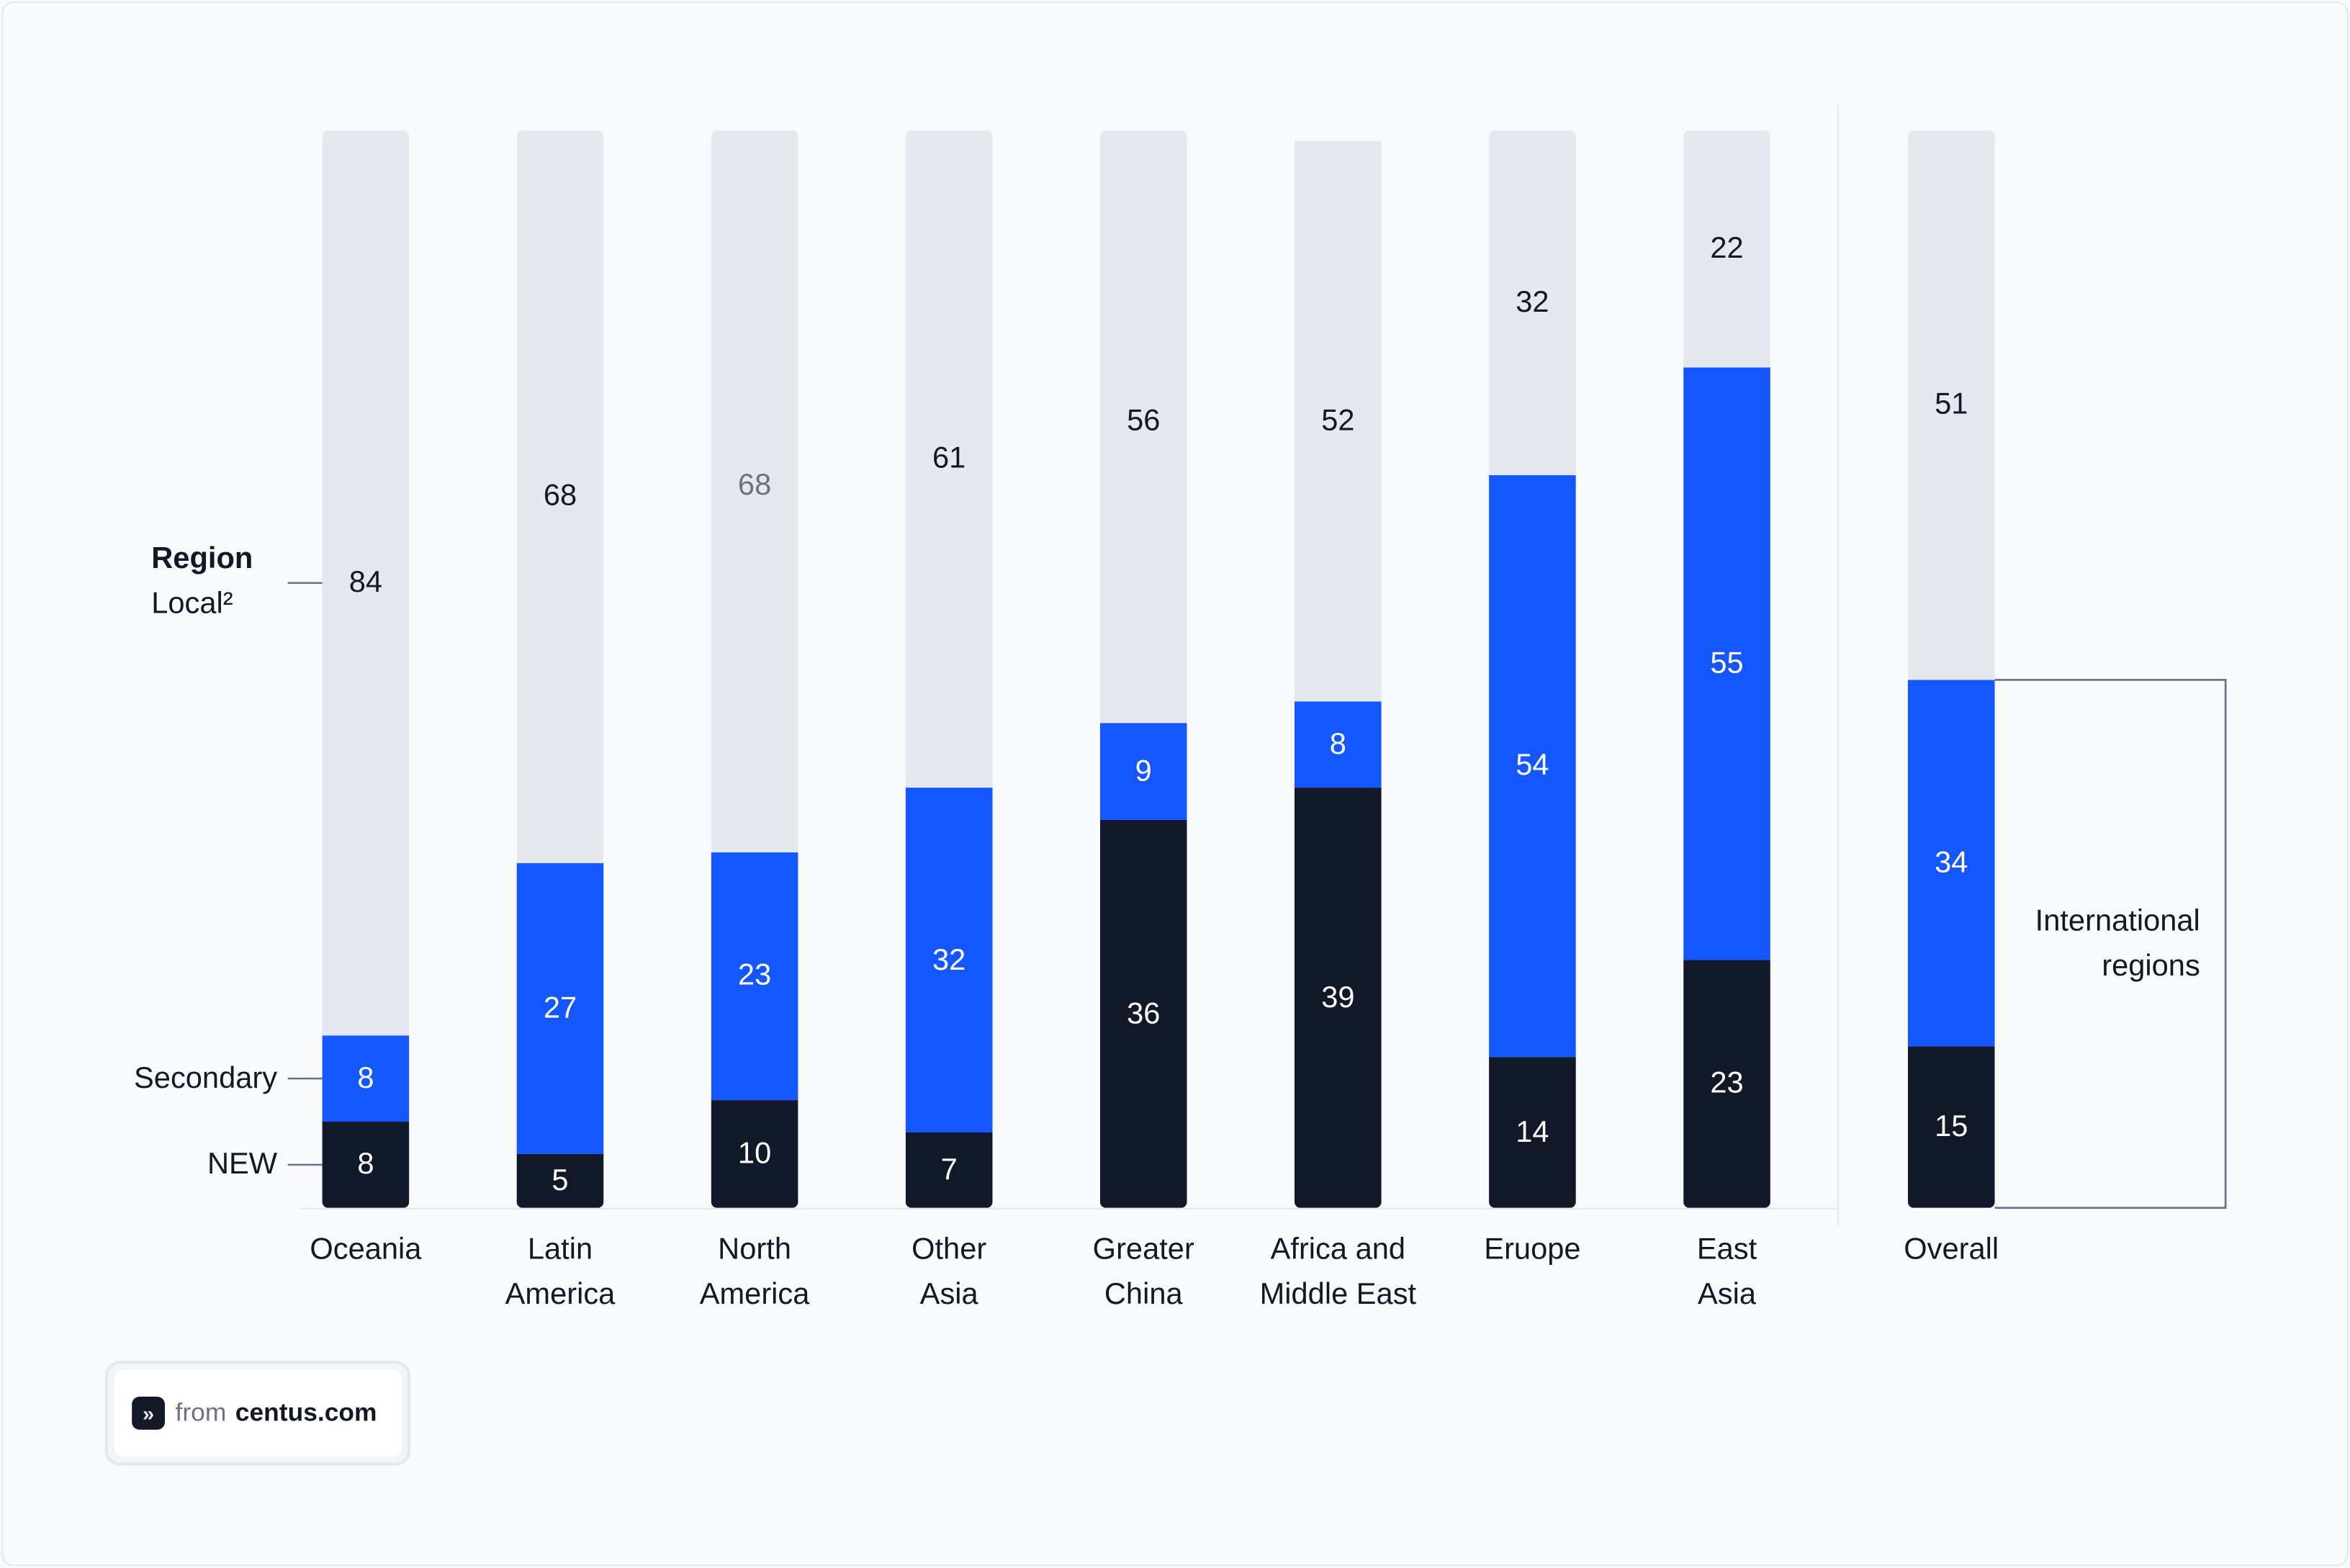  What do you see at coordinates (148, 1413) in the screenshot?
I see `centus-logo-icon: »` at bounding box center [148, 1413].